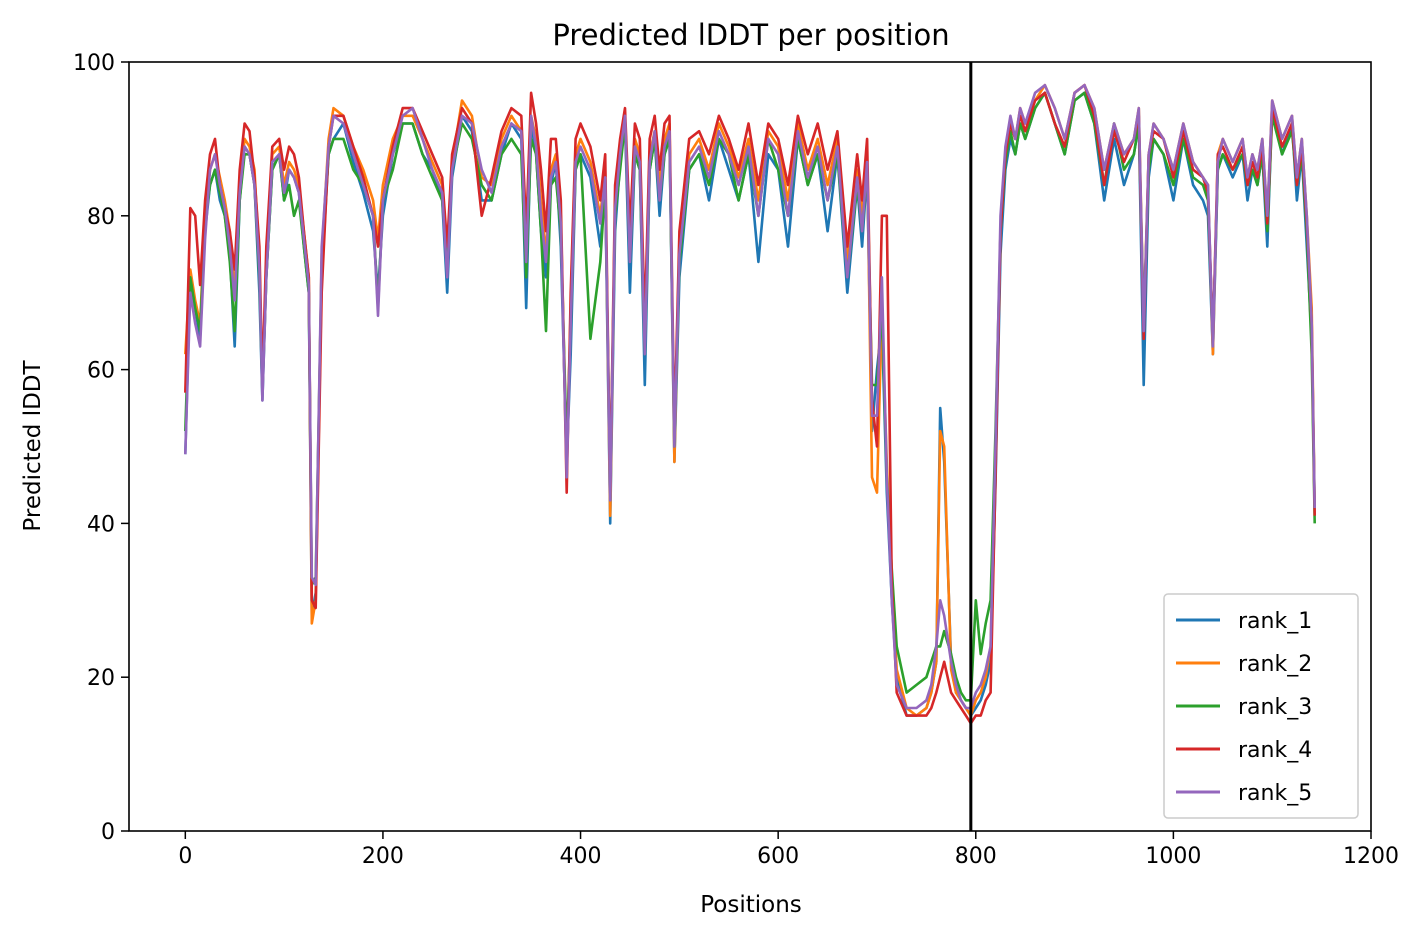 The image size is (1426, 939). Describe the element at coordinates (750, 35) in the screenshot. I see `chart-title: Predicted lDDT per position` at that location.